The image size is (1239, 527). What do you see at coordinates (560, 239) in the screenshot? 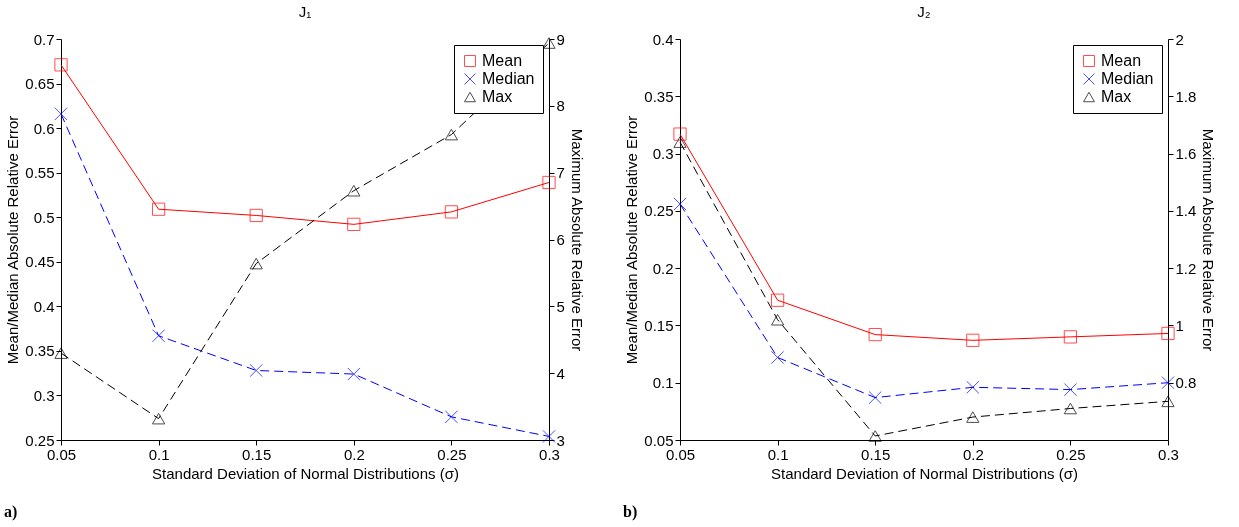
I see `y2-tick-label: 6` at bounding box center [560, 239].